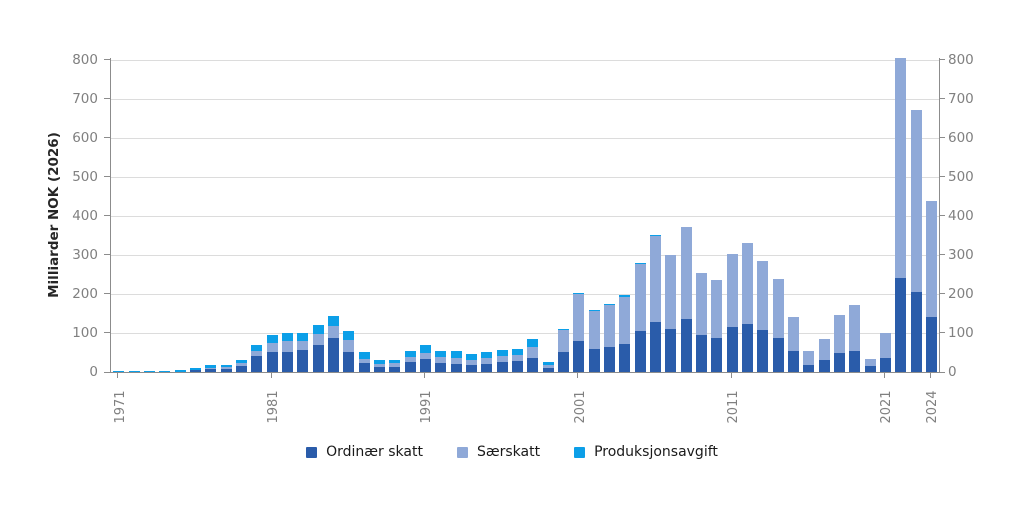 This screenshot has width=1024, height=510. I want to click on bar-1993, so click(456, 361).